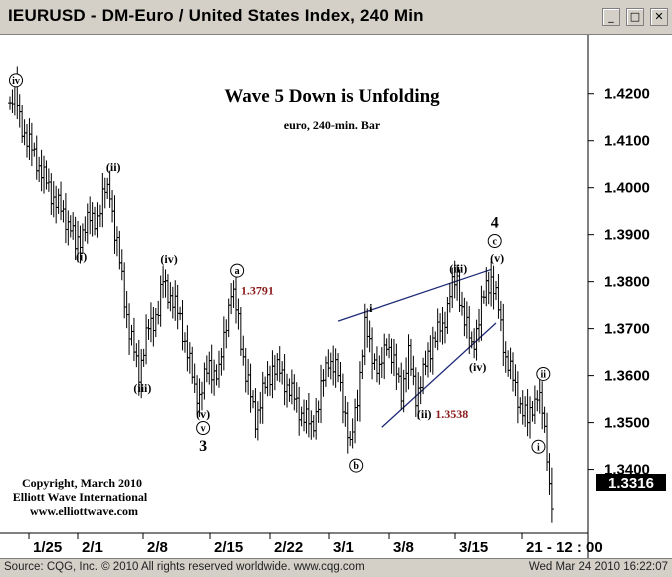 The height and width of the screenshot is (577, 672). What do you see at coordinates (627, 235) in the screenshot?
I see `y-tick-label: 1.3900` at bounding box center [627, 235].